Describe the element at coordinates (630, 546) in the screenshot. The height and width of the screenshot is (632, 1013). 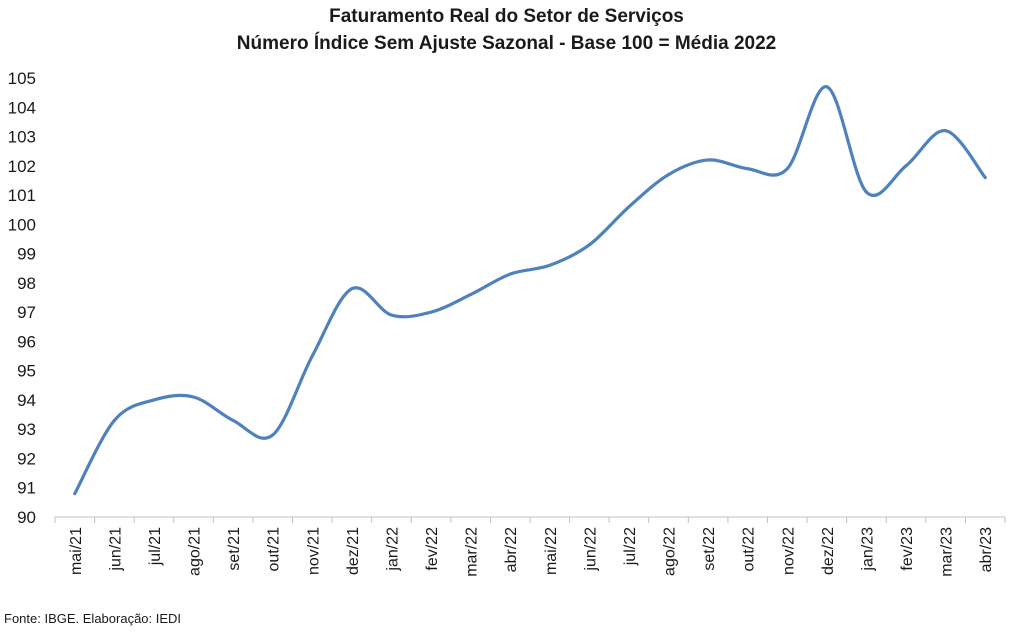
I see `x-tick-label: jul/22` at that location.